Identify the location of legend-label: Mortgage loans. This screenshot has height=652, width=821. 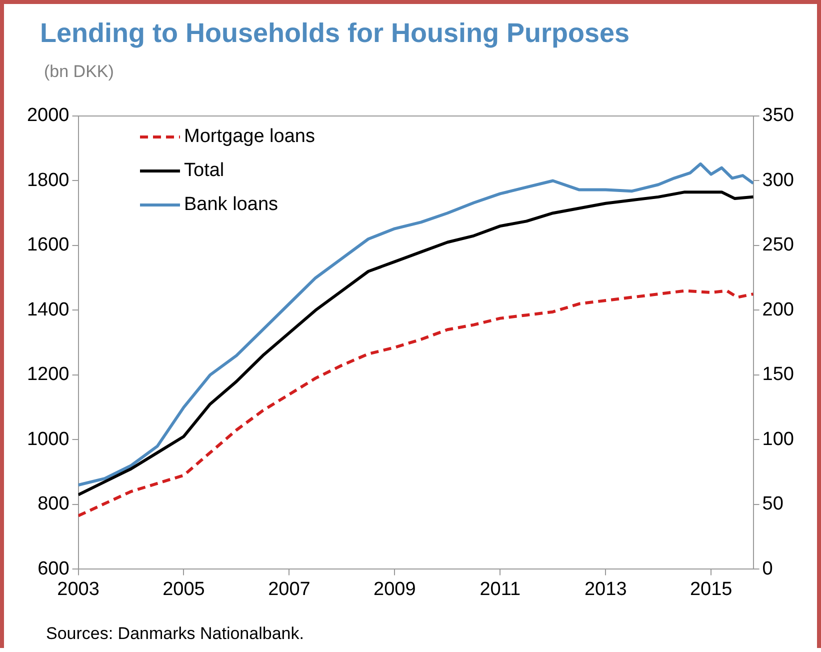
(249, 137).